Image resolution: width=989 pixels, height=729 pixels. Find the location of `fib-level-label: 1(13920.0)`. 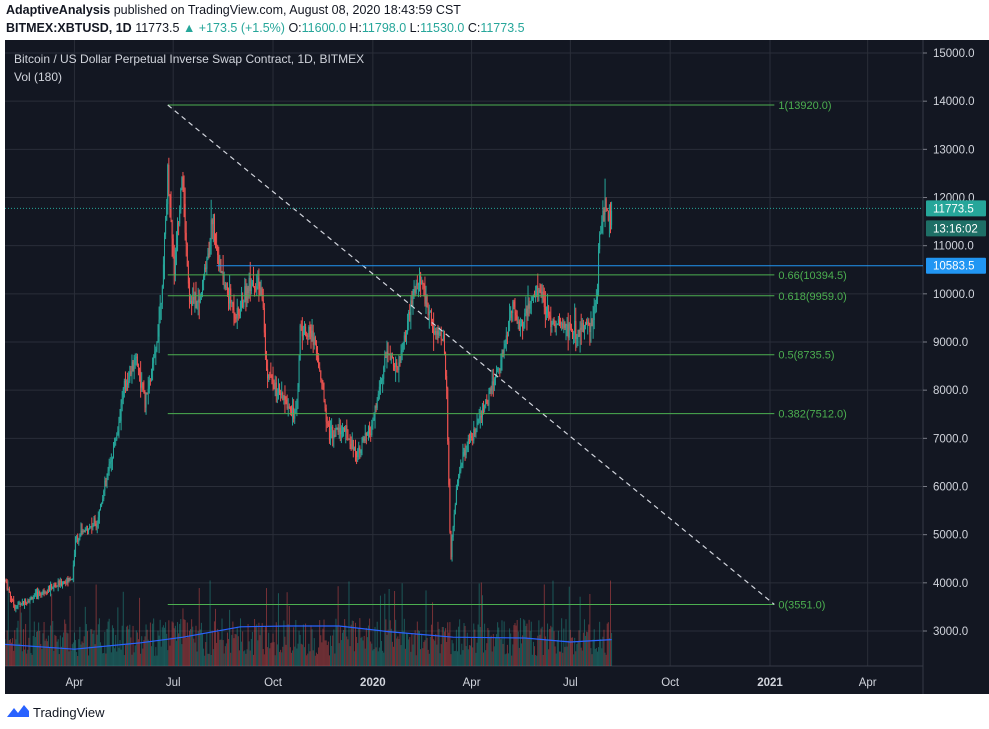

fib-level-label: 1(13920.0) is located at coordinates (804, 106).